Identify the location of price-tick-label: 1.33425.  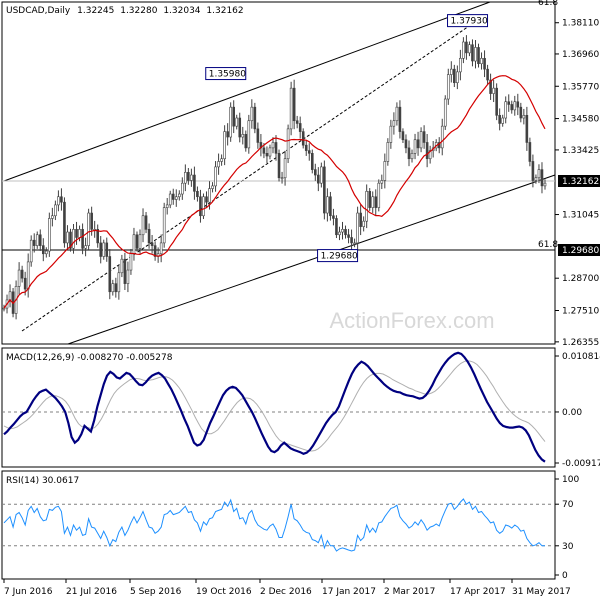
(580, 151).